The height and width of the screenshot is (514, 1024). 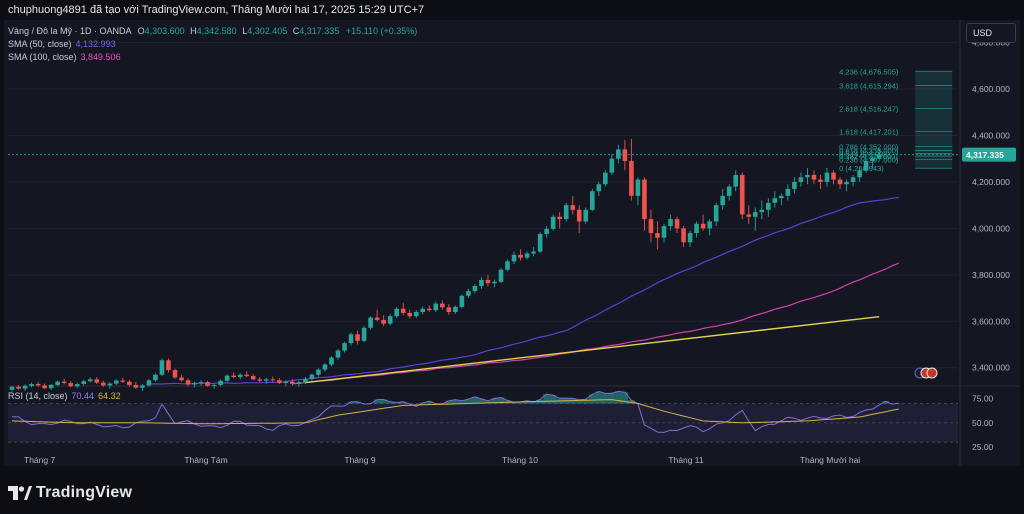 I want to click on fib-level-label: 2.618 (4,516.247), so click(x=869, y=108).